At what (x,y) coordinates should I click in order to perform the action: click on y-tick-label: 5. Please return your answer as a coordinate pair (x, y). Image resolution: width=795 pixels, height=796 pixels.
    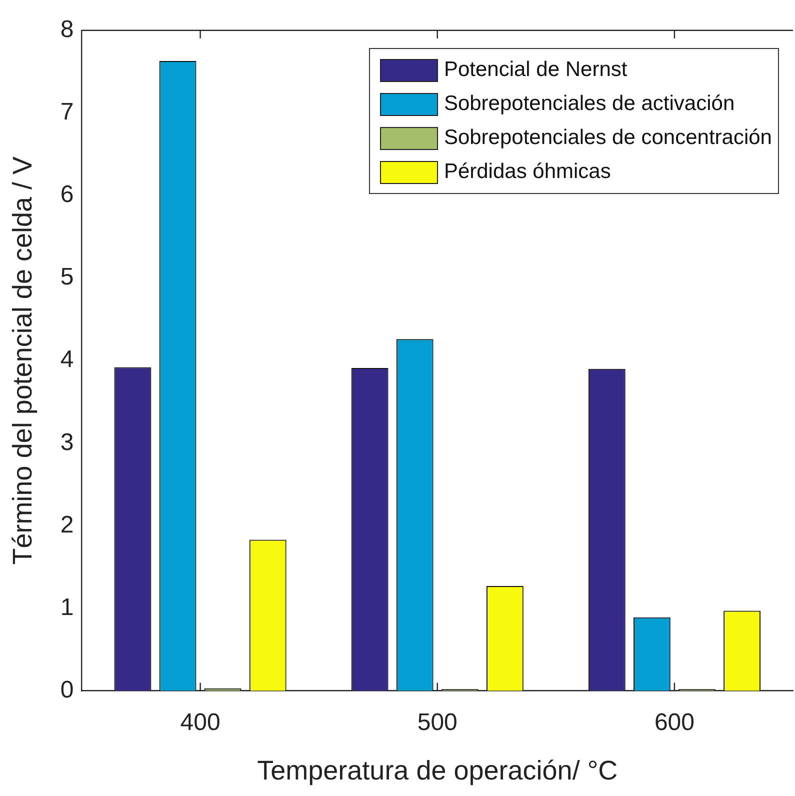
    Looking at the image, I should click on (67, 277).